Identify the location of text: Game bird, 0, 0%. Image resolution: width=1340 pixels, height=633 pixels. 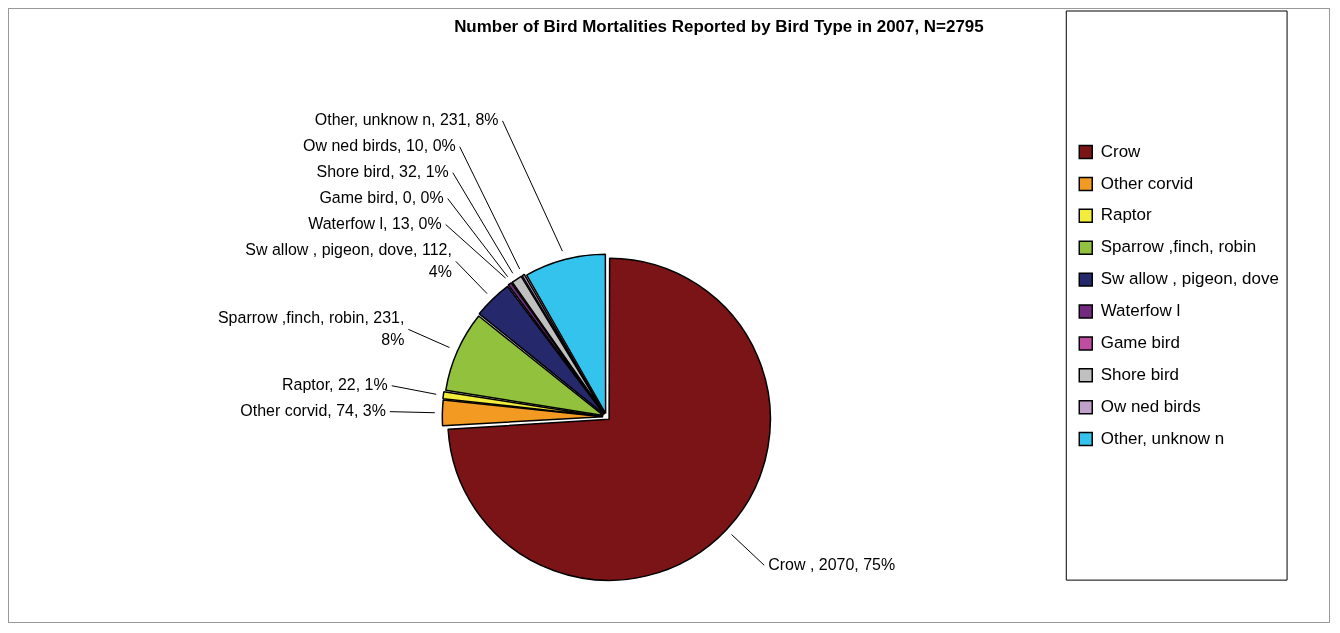
(381, 197).